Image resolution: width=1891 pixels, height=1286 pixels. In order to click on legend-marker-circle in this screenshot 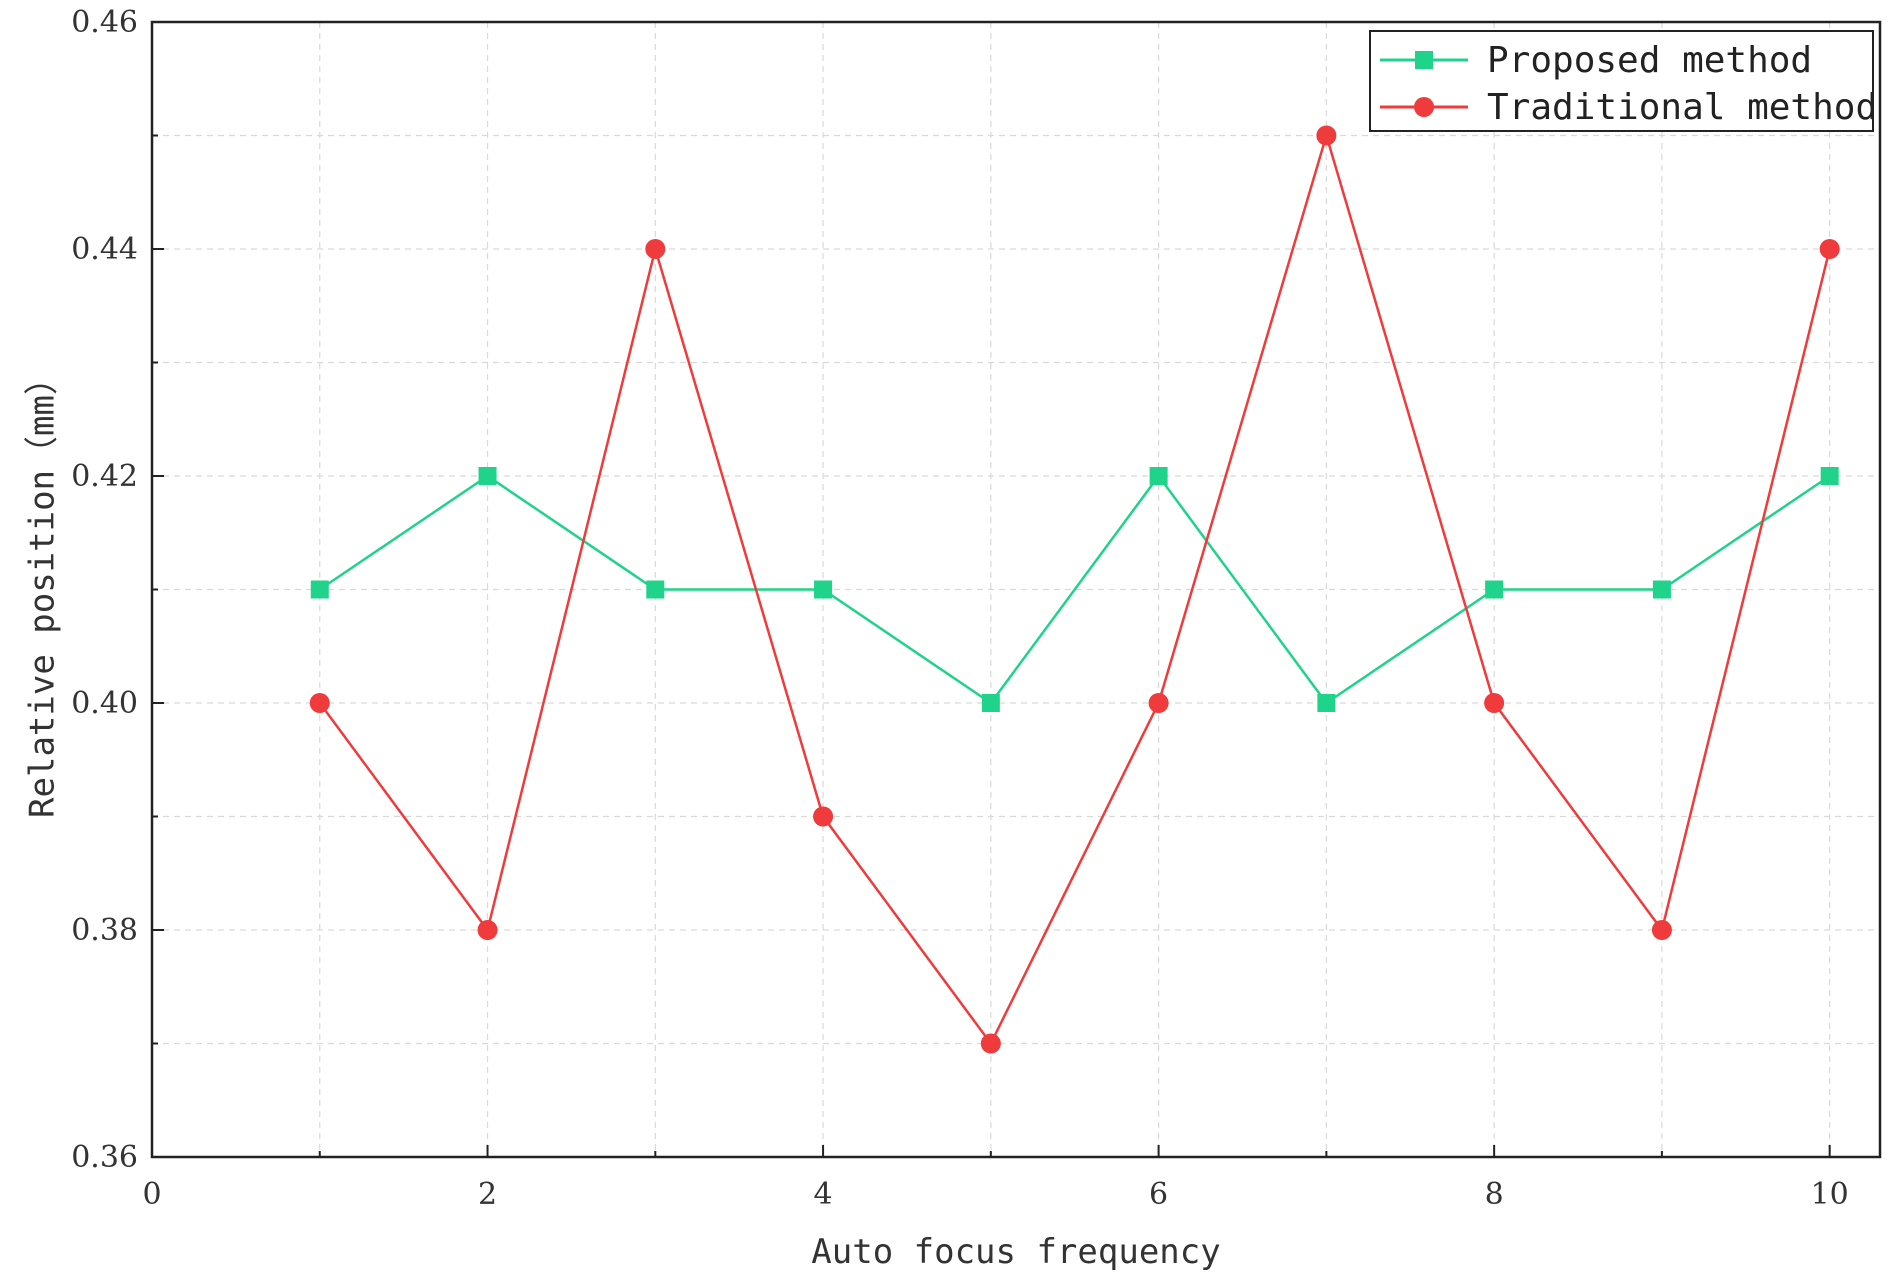, I will do `click(1424, 107)`.